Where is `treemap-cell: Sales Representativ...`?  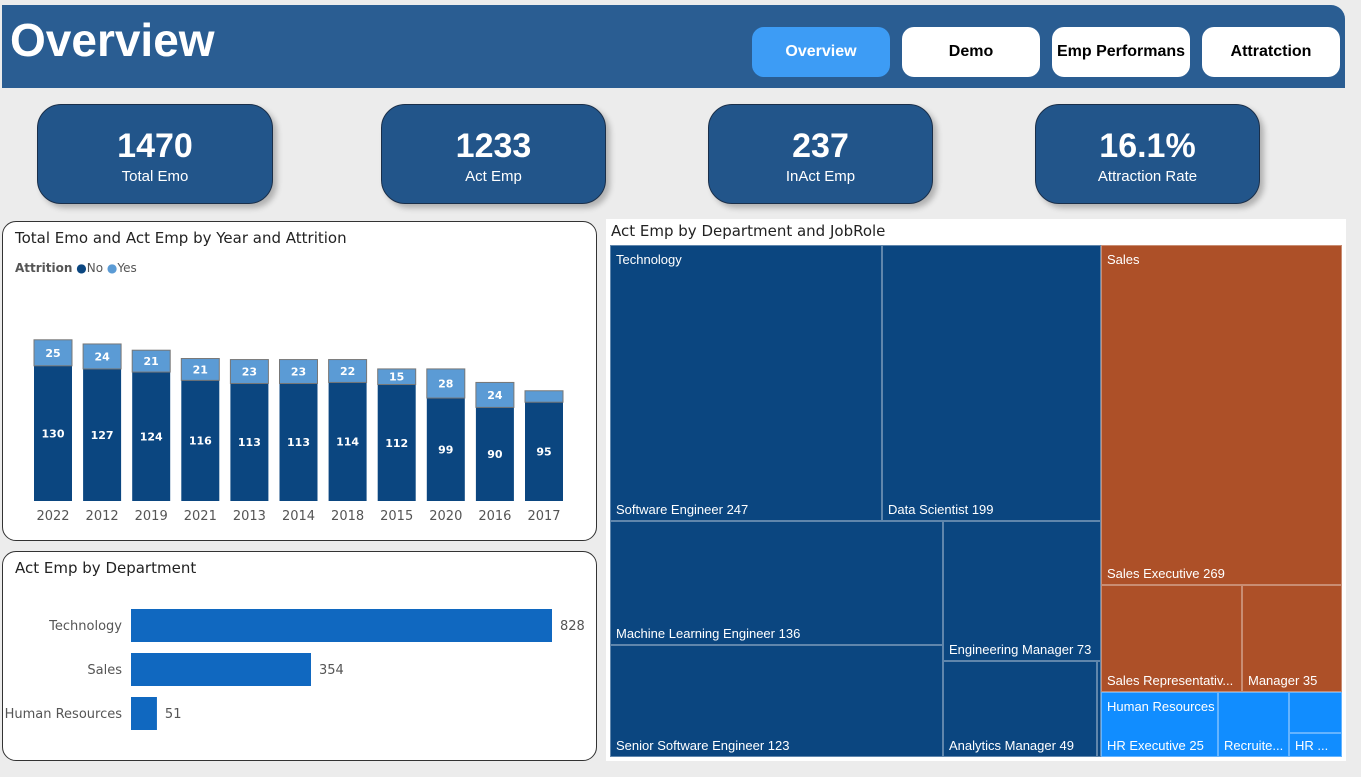
treemap-cell: Sales Representativ... is located at coordinates (1171, 638).